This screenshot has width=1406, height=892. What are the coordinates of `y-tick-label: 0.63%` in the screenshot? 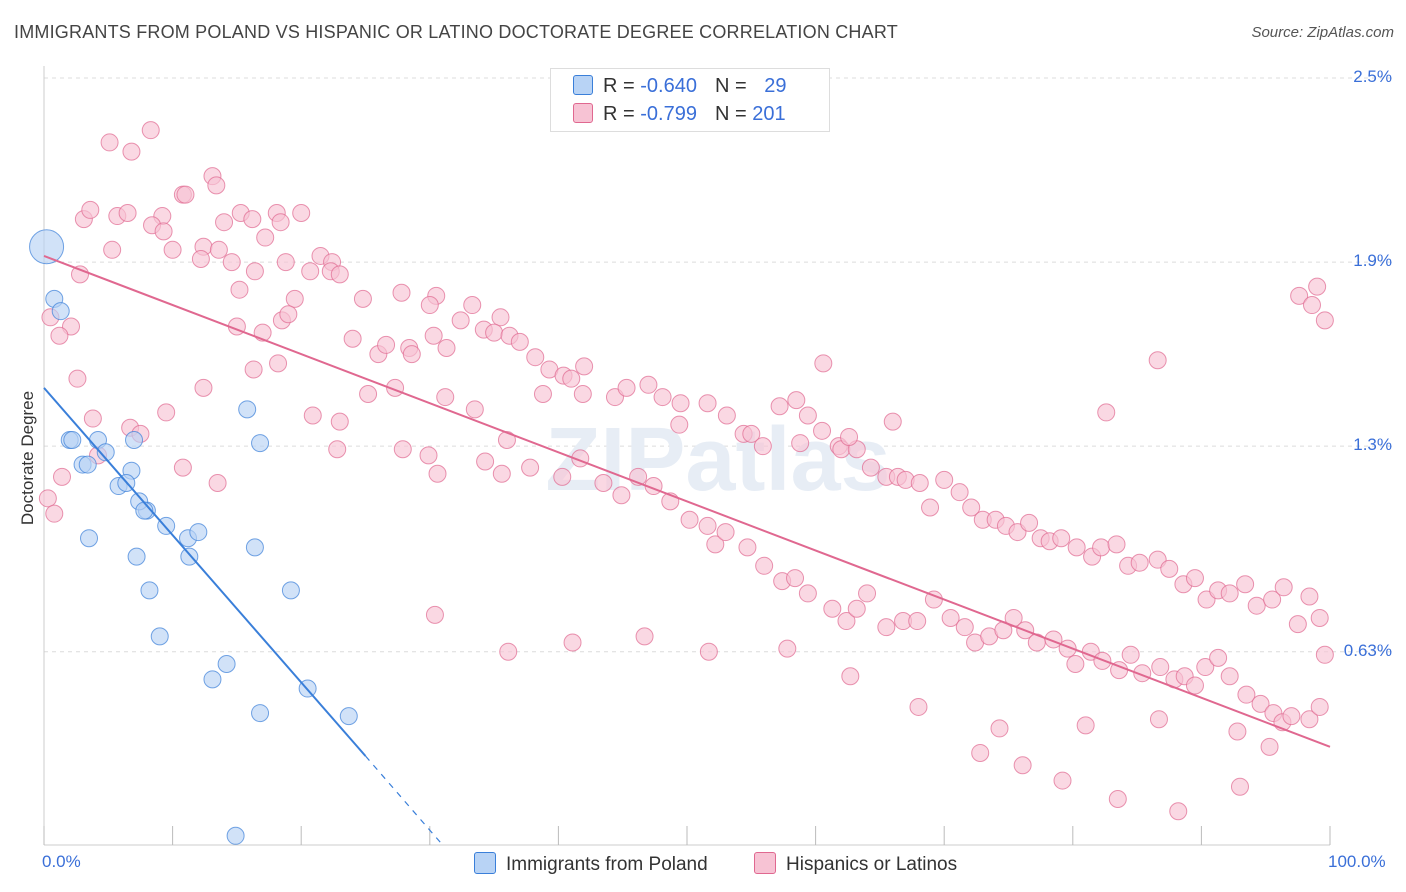 It's located at (1367, 650).